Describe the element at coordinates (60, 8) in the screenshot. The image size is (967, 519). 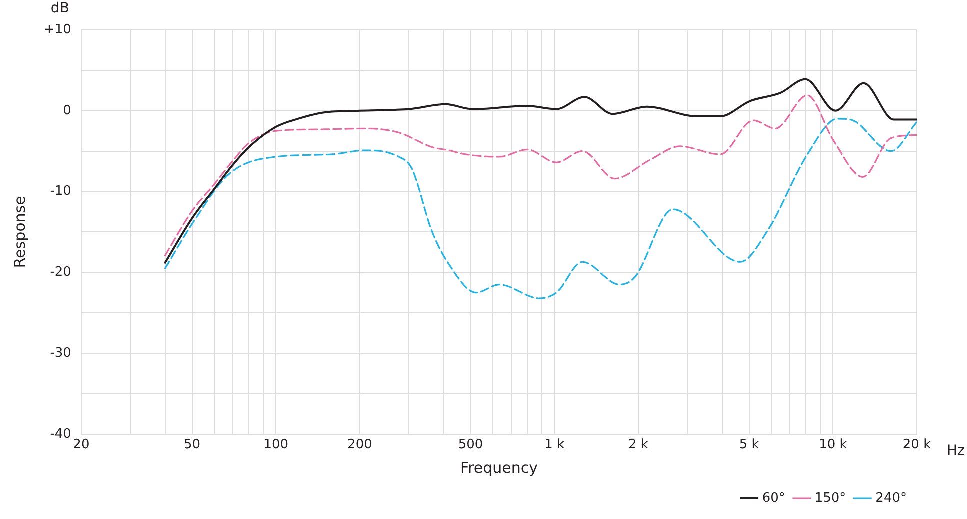
I see `text: dB` at that location.